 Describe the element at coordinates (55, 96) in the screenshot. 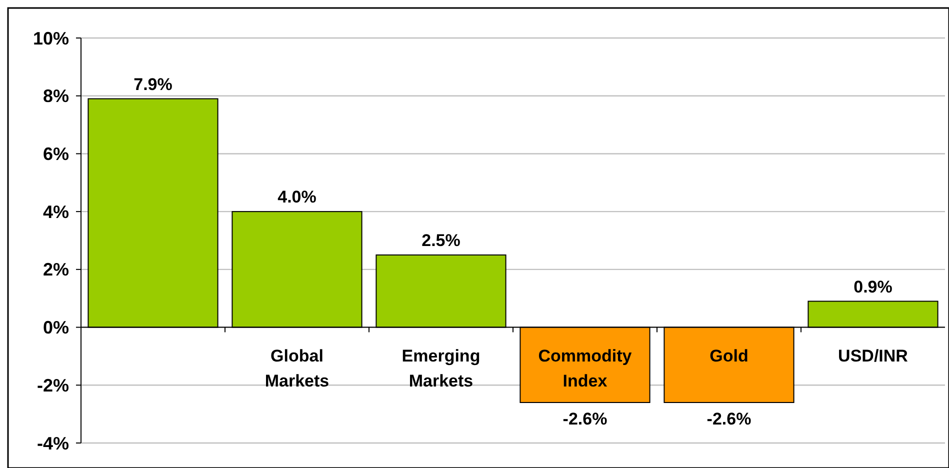

I see `y-tick-label: 8%` at that location.